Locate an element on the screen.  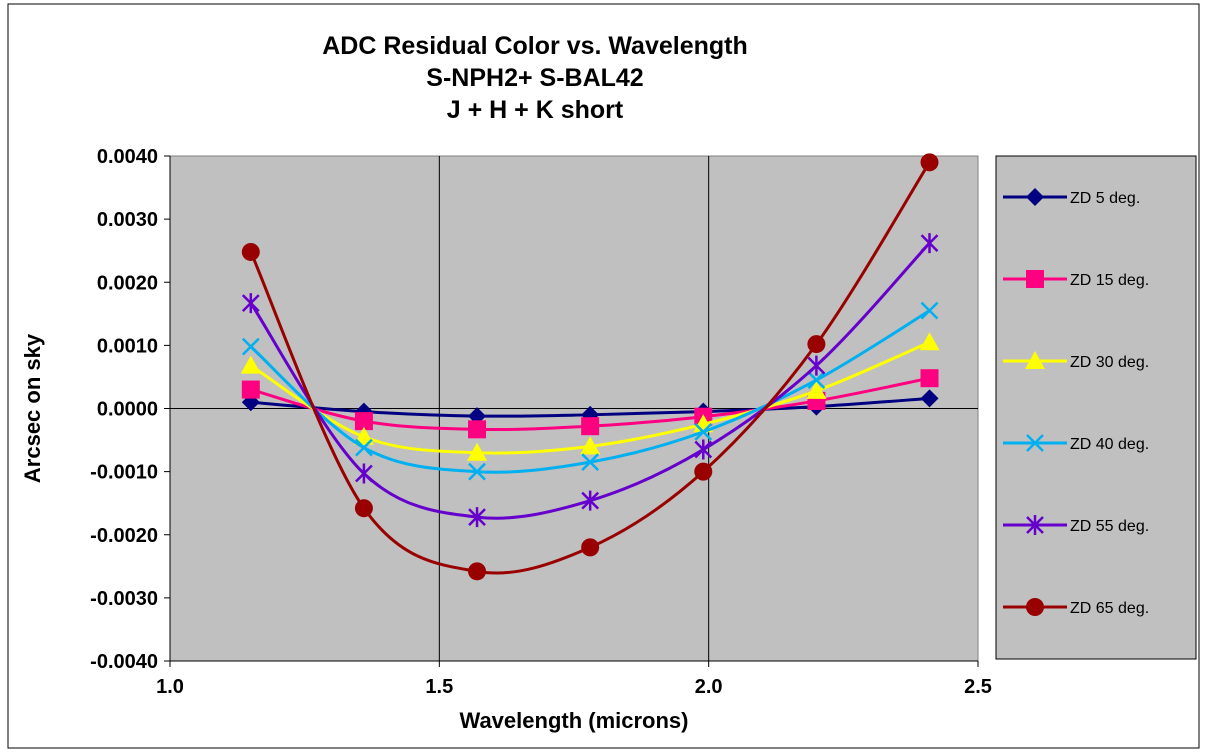
legend-entry: ZD 40 deg. is located at coordinates (1076, 443).